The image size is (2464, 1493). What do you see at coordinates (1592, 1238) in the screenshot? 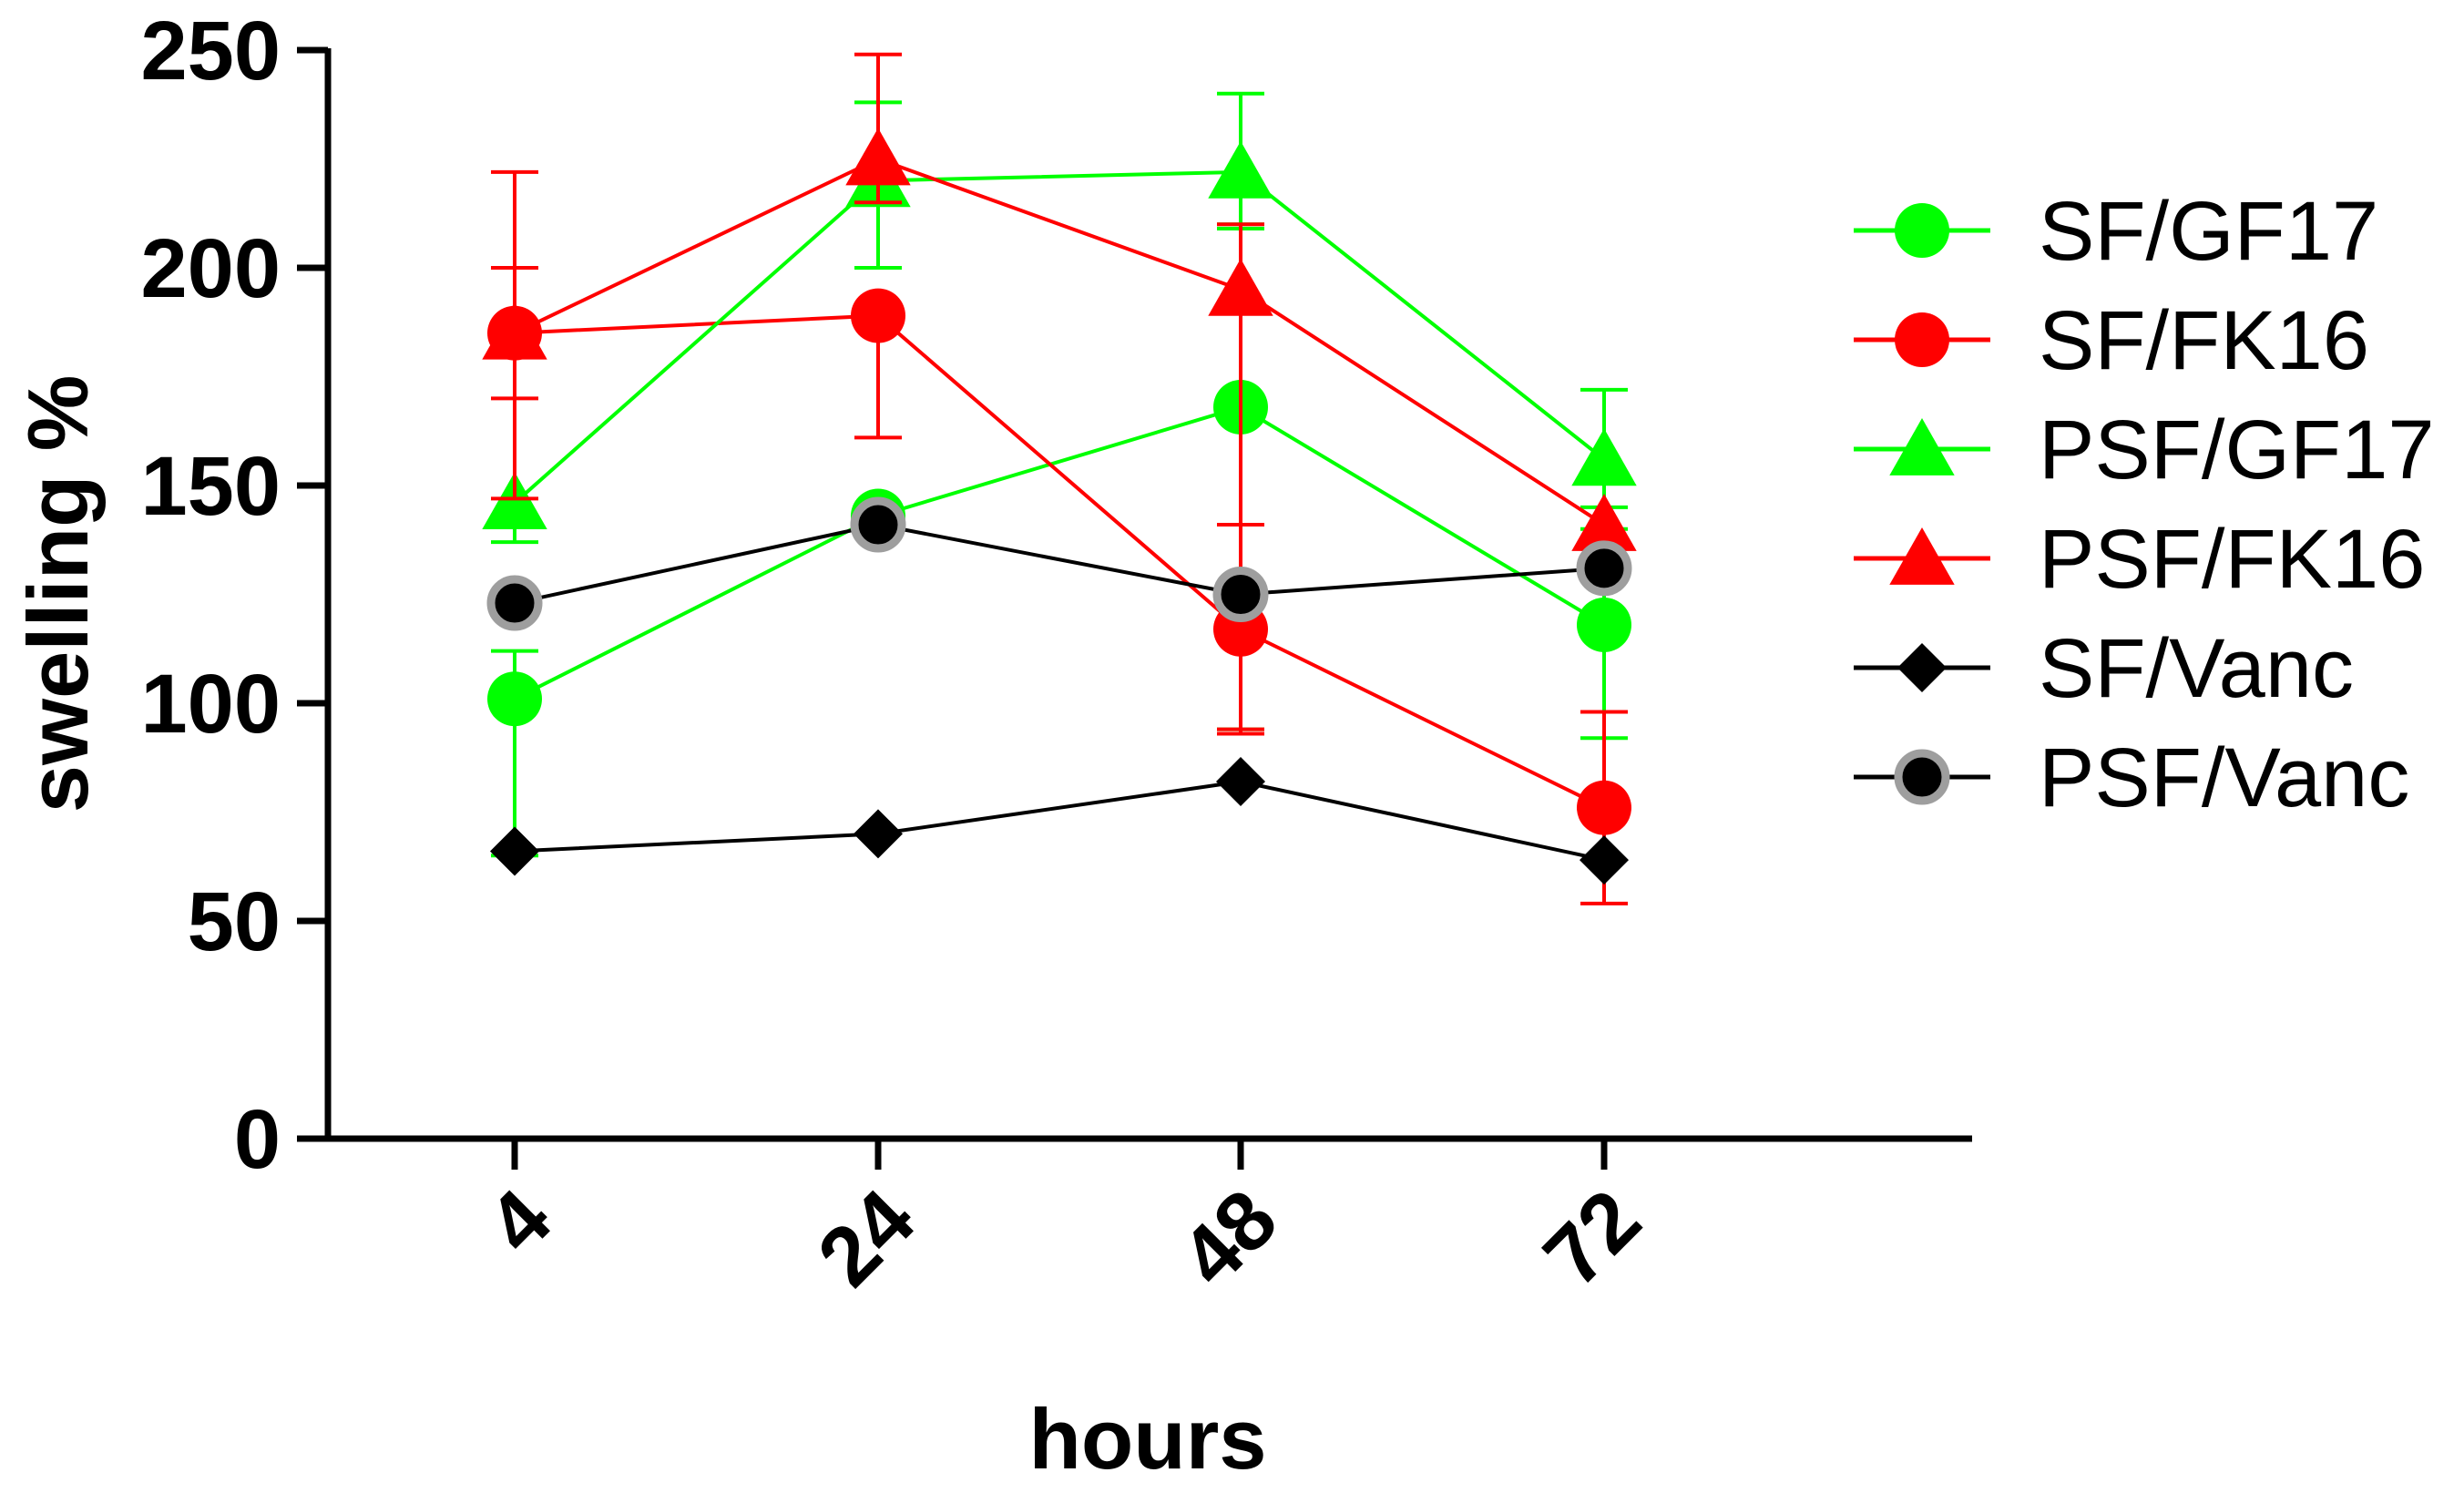
I see `x-tick-label: 72` at bounding box center [1592, 1238].